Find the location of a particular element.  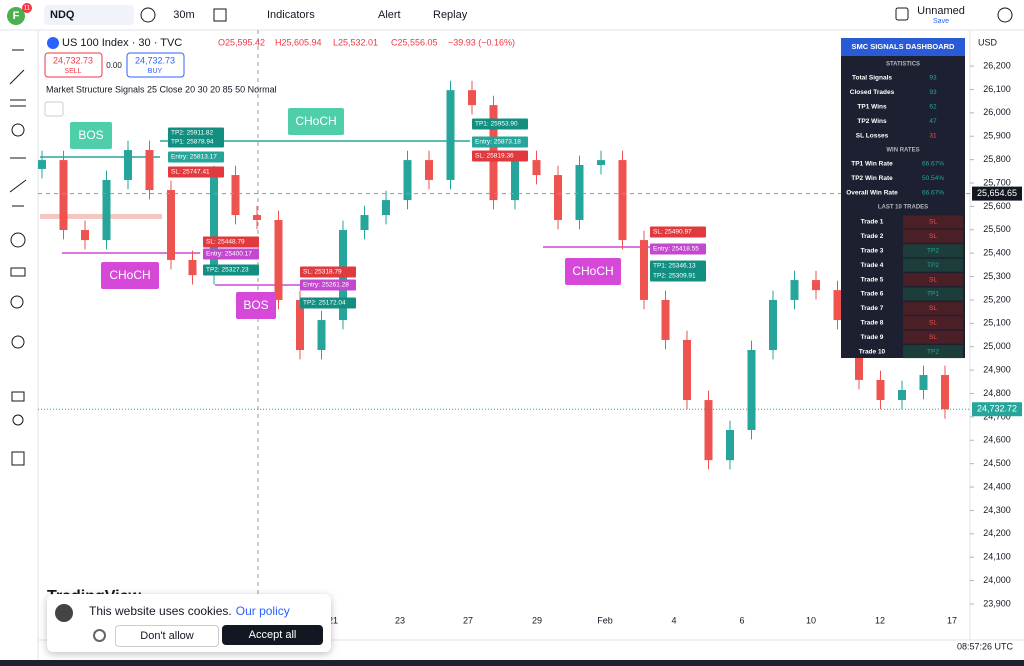

dashboard-label: Total Signals is located at coordinates (872, 78).